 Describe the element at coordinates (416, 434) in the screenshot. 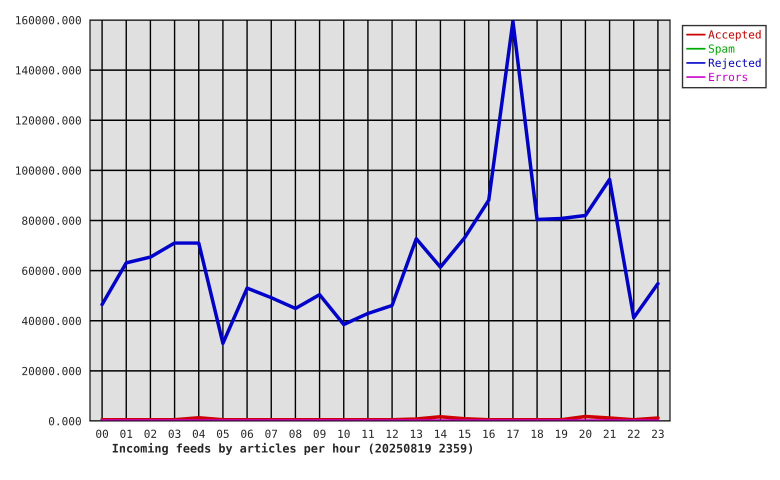

I see `x-tick-label: 13` at that location.